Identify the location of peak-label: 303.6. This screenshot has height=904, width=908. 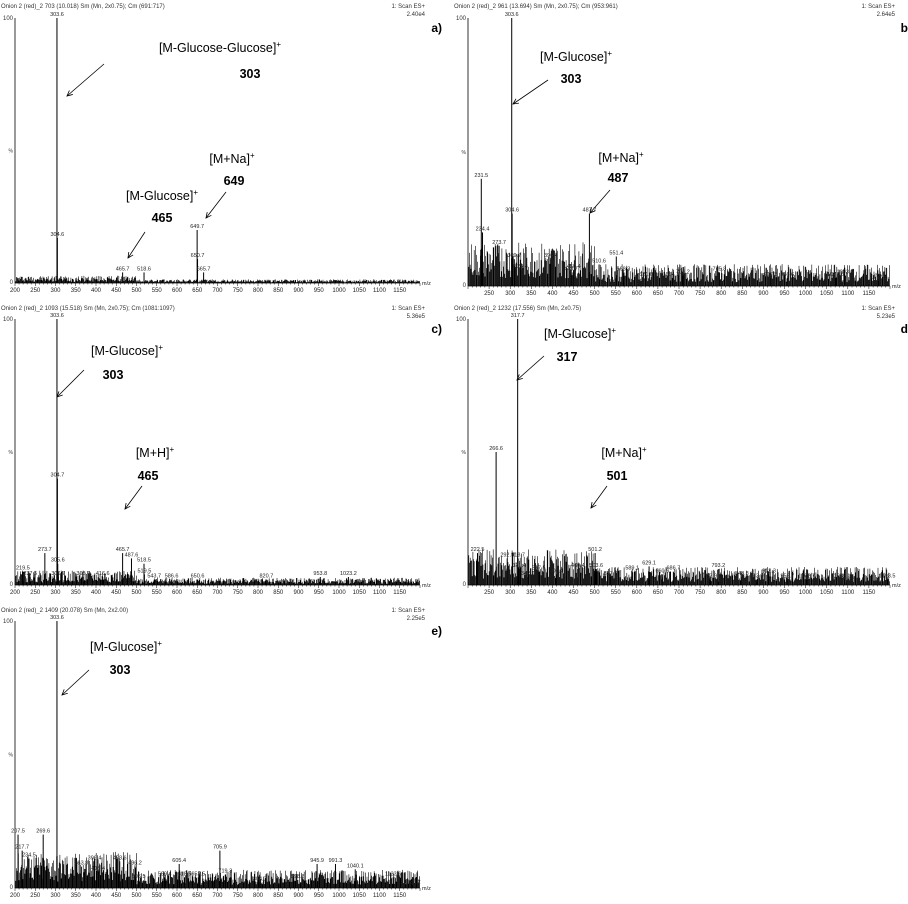
(57, 15).